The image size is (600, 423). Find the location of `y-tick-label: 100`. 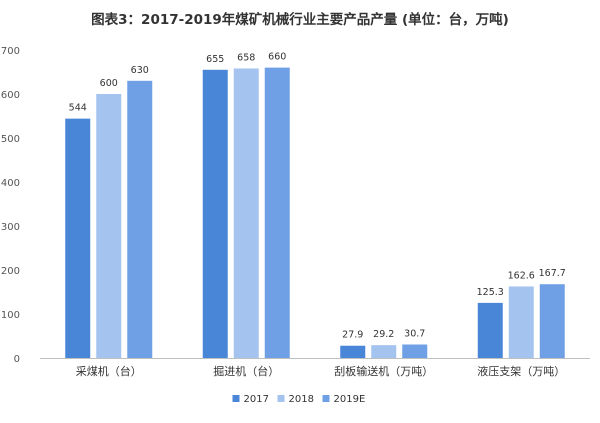

y-tick-label: 100 is located at coordinates (10, 315).